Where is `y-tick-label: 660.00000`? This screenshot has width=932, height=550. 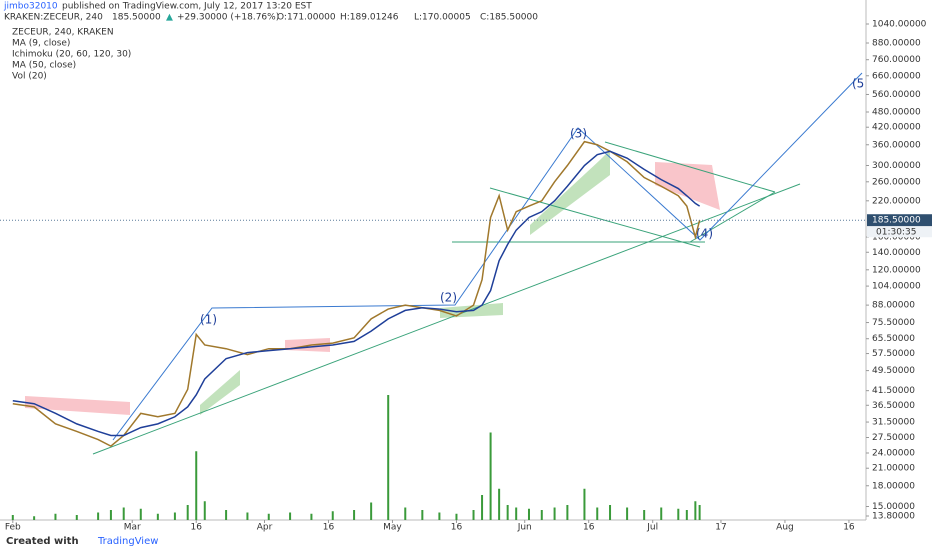
y-tick-label: 660.00000 is located at coordinates (896, 76).